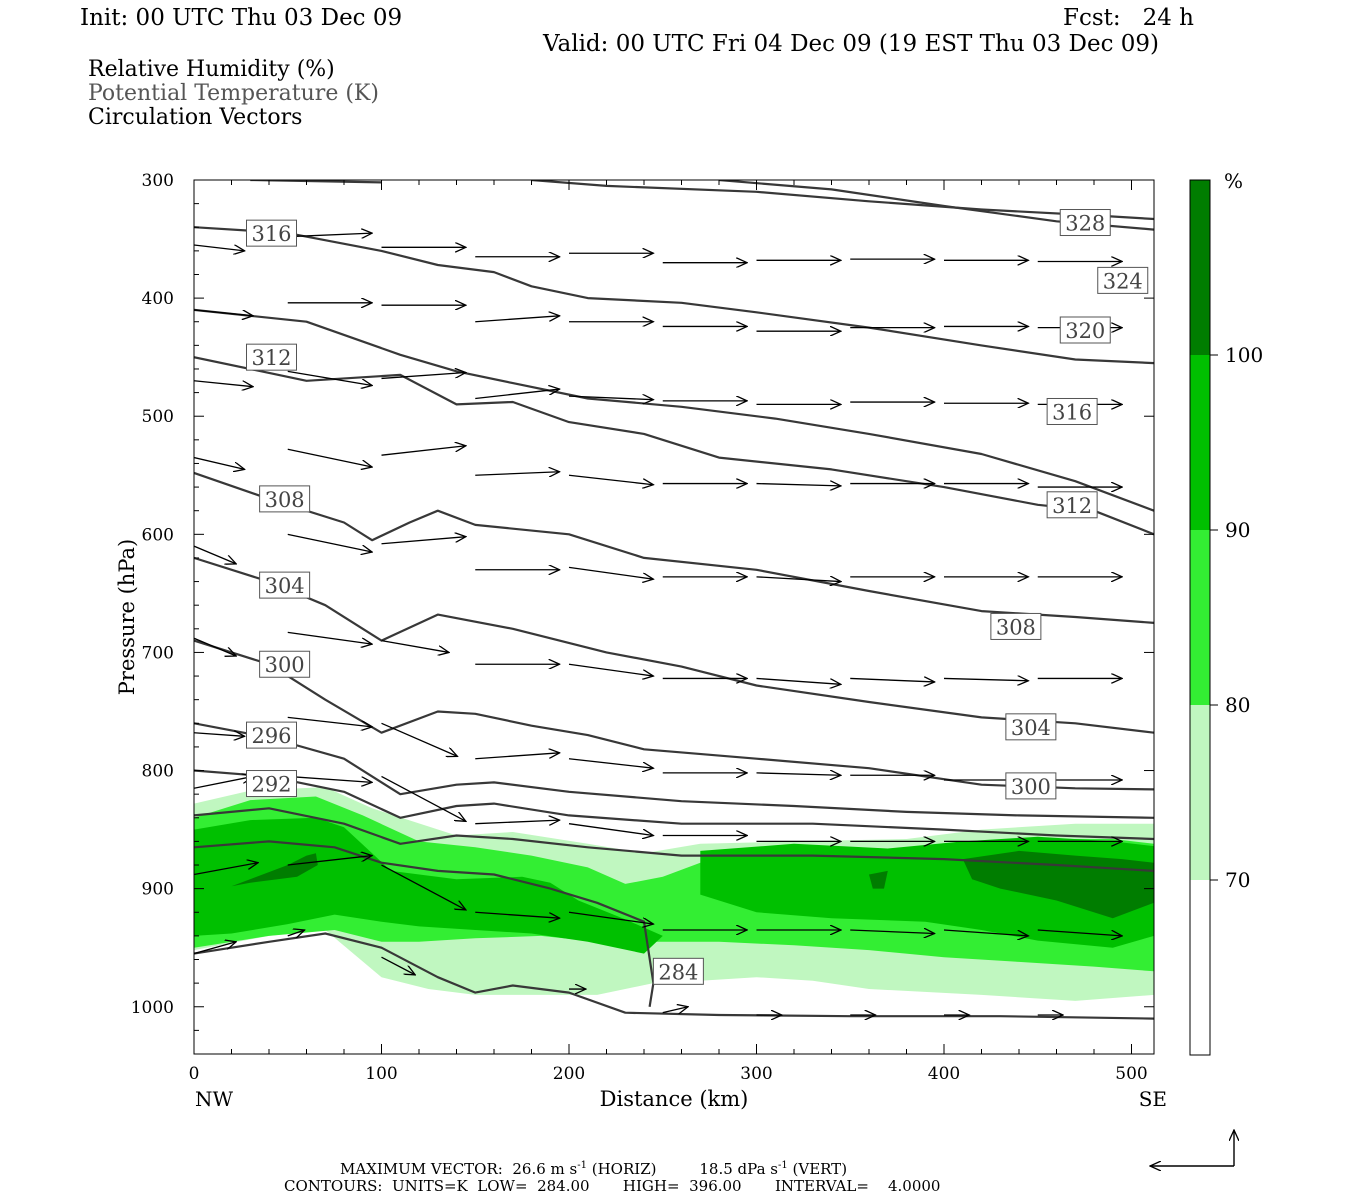 This screenshot has height=1200, width=1350. I want to click on legend-theta: Potential Temperature (K), so click(233, 93).